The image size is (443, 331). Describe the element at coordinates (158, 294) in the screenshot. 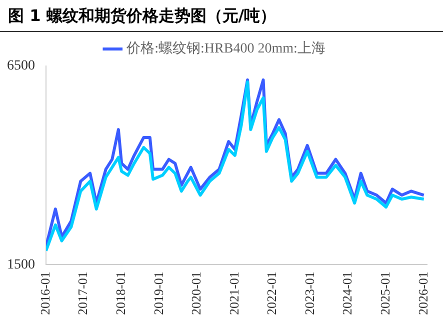

I see `x-tick-label: 2019-01` at that location.